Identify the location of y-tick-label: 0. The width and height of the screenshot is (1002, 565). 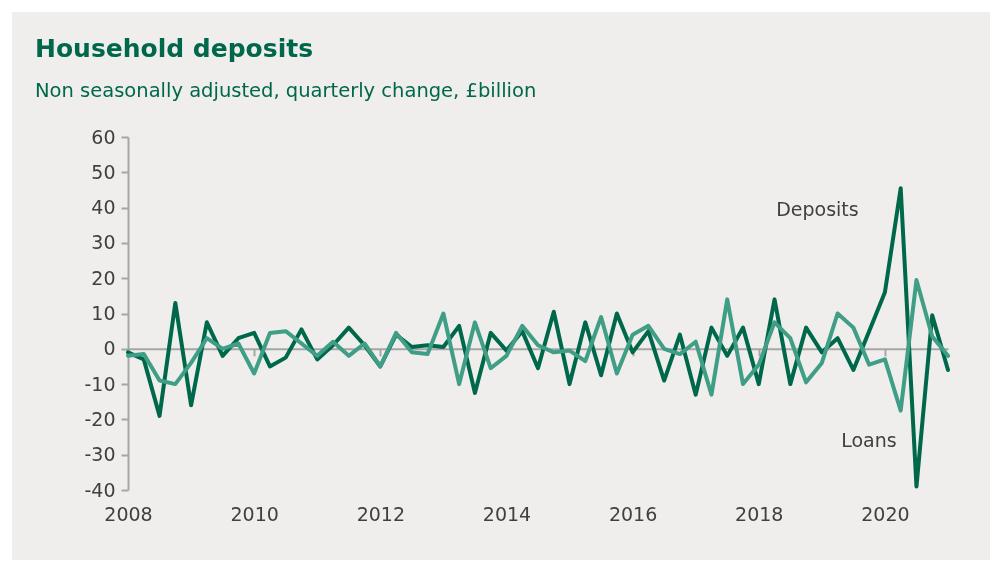
(109, 348).